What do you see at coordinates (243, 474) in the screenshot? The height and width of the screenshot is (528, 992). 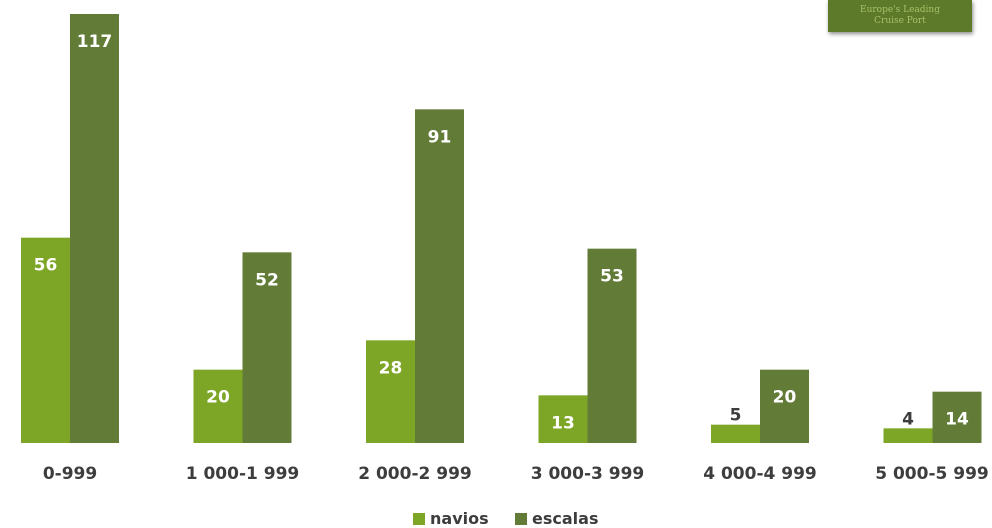 I see `category-label-1: 1 000-1 999` at bounding box center [243, 474].